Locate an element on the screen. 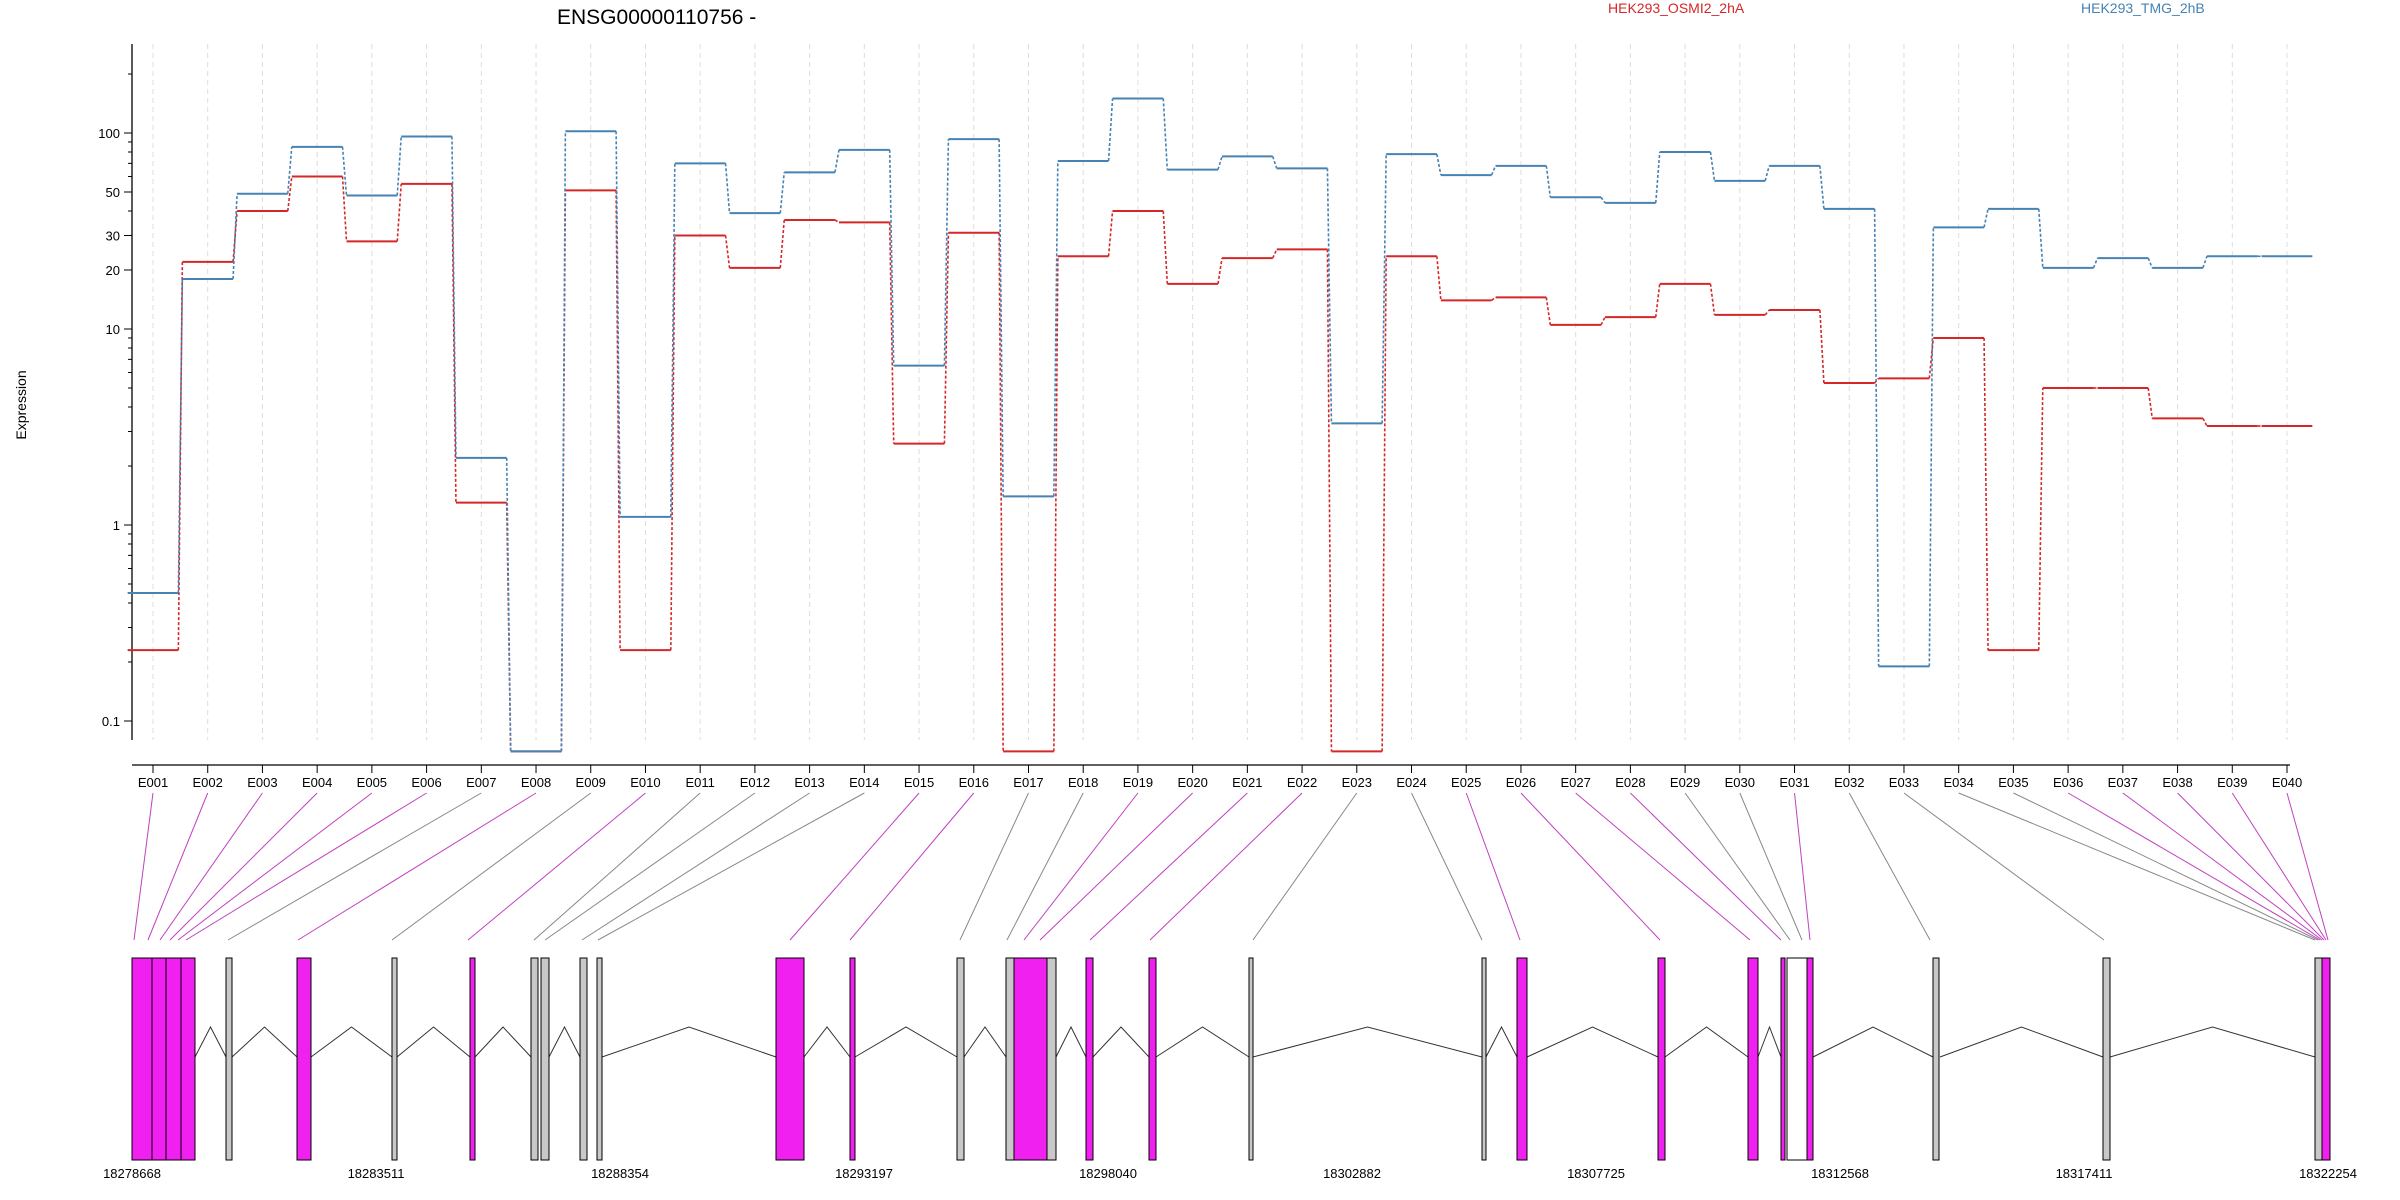 The width and height of the screenshot is (2400, 1200). x-tick-label: E025 is located at coordinates (1466, 782).